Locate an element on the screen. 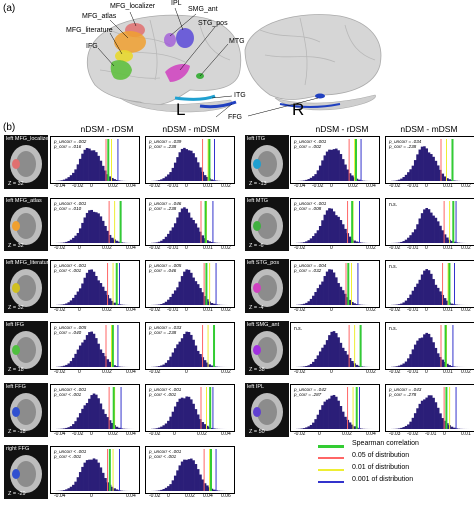 This screenshot has height=508, width=474. axis-tick-label: 0 is located at coordinates (426, 310).